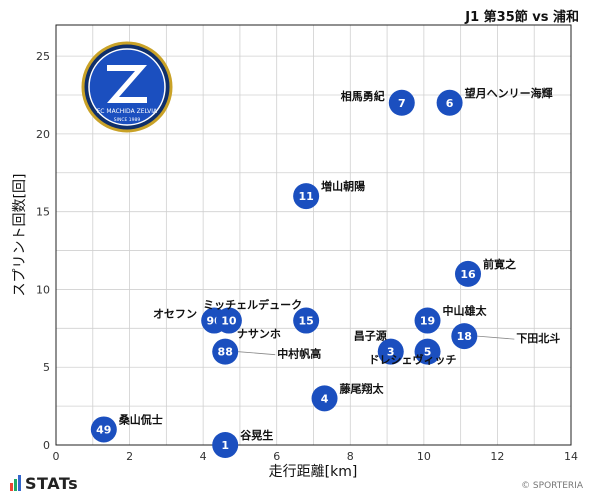 Image resolution: width=591 pixels, height=496 pixels. What do you see at coordinates (15, 485) in the screenshot?
I see `brand-bars-icon` at bounding box center [15, 485].